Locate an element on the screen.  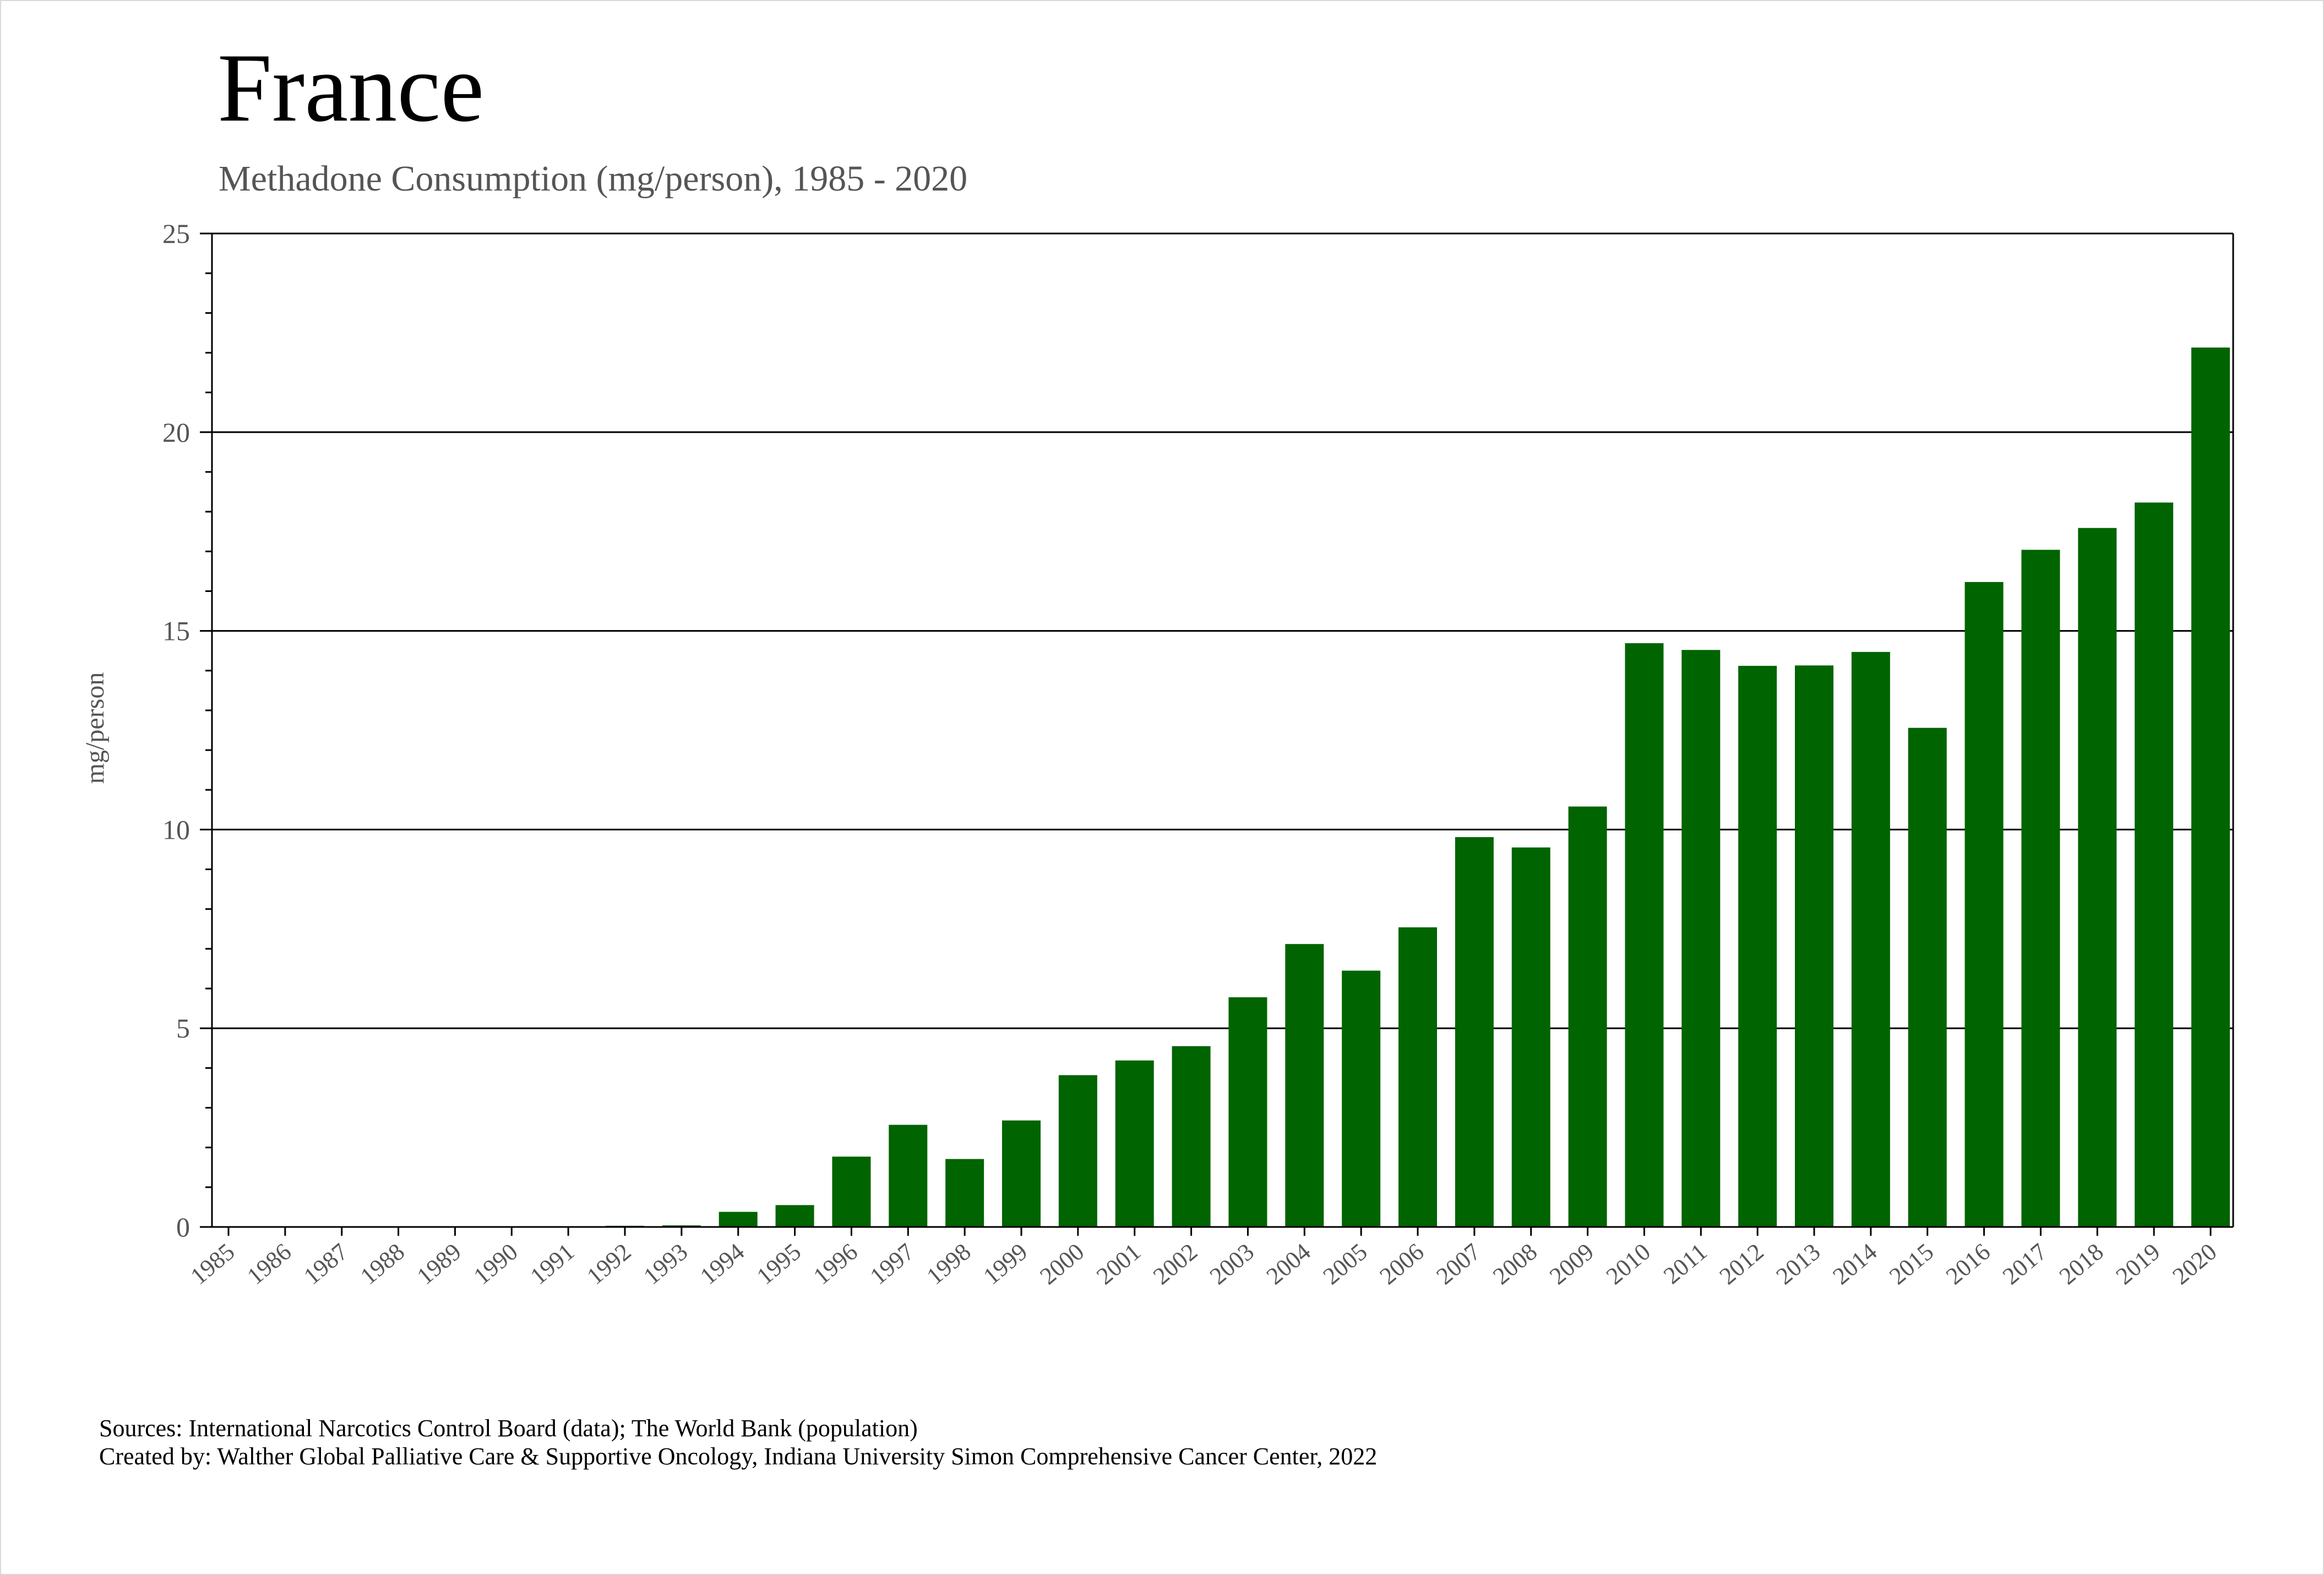
bar-1997 is located at coordinates (909, 1176).